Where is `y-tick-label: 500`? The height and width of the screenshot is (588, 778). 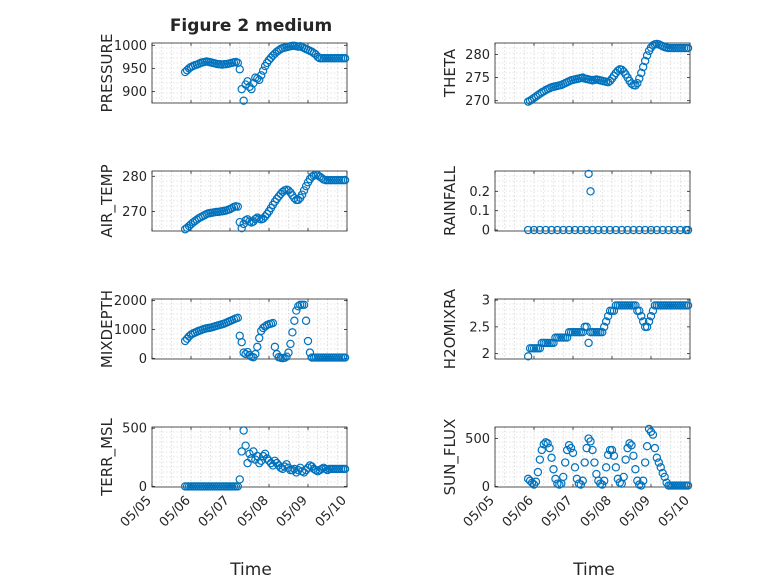 y-tick-label: 500 is located at coordinates (477, 439).